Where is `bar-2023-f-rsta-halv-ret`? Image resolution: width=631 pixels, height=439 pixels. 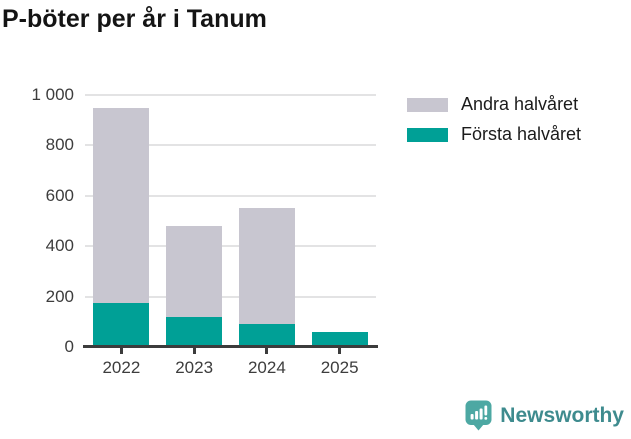
bar-2023-f-rsta-halv-ret is located at coordinates (194, 331).